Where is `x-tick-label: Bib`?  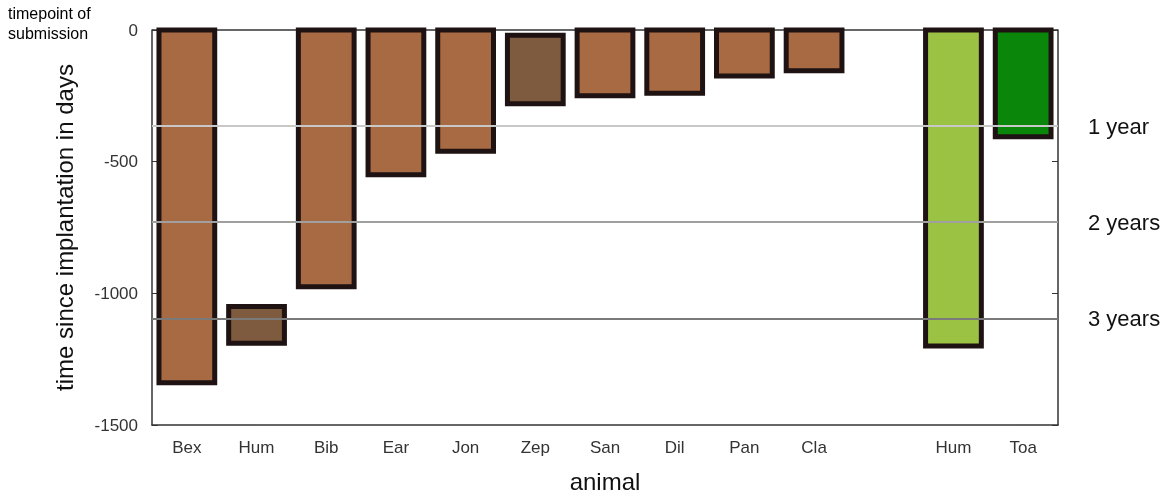
x-tick-label: Bib is located at coordinates (326, 447).